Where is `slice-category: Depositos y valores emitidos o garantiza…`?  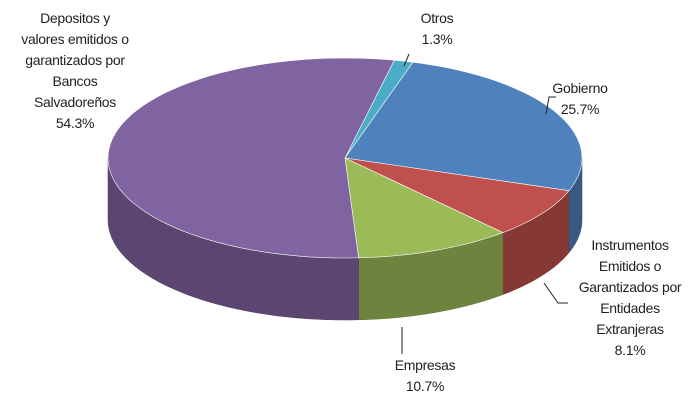
slice-category: Depositos y valores emitidos o garantiza… is located at coordinates (75, 60).